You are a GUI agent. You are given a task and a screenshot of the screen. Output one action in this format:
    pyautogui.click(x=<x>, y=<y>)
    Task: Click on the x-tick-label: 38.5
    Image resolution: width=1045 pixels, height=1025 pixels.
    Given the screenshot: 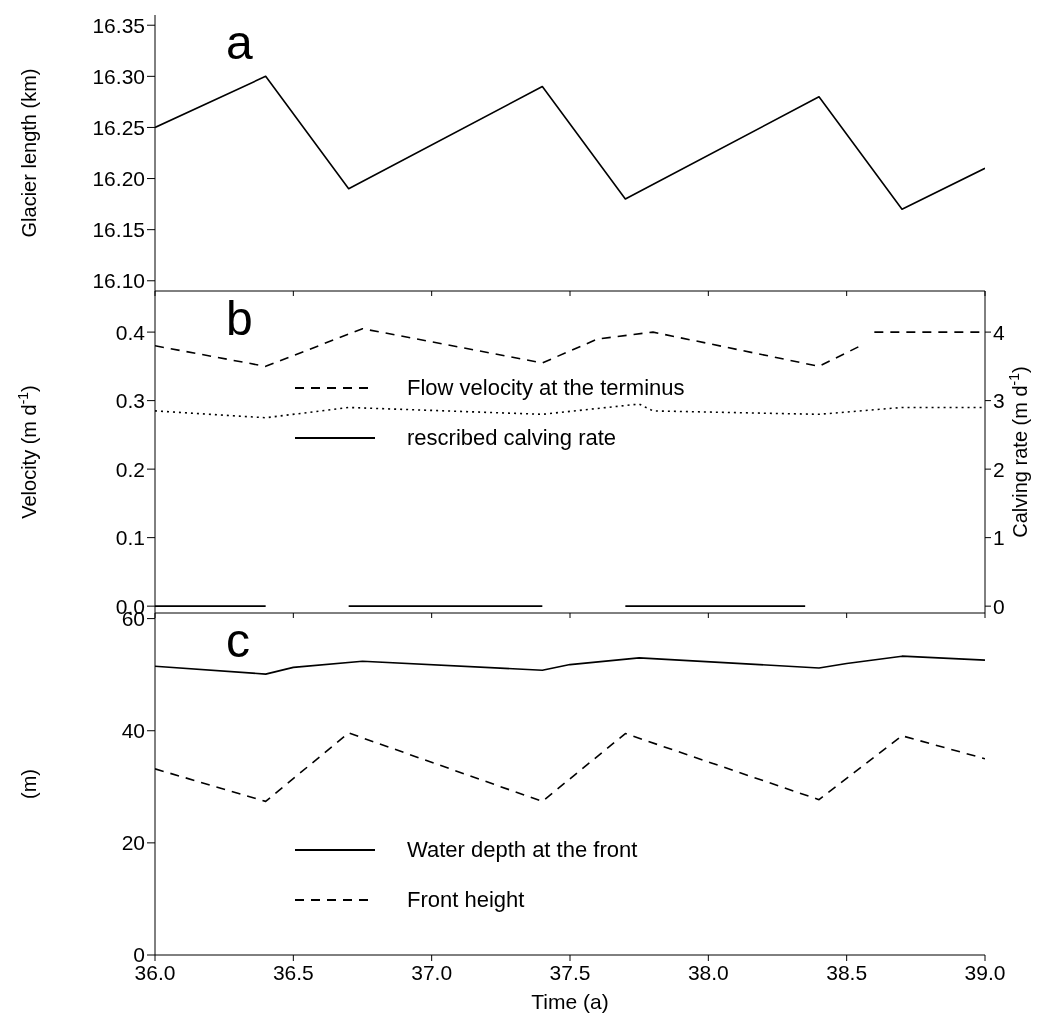 What is the action you would take?
    pyautogui.click(x=847, y=972)
    